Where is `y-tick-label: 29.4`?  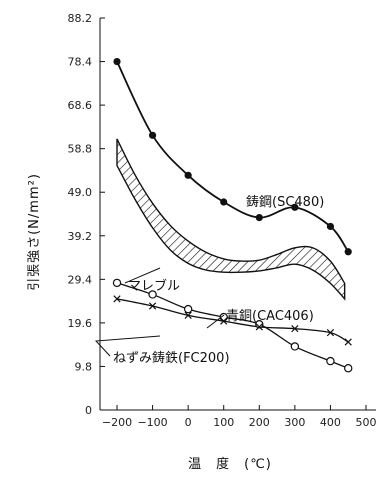 y-tick-label: 29.4 is located at coordinates (80, 279).